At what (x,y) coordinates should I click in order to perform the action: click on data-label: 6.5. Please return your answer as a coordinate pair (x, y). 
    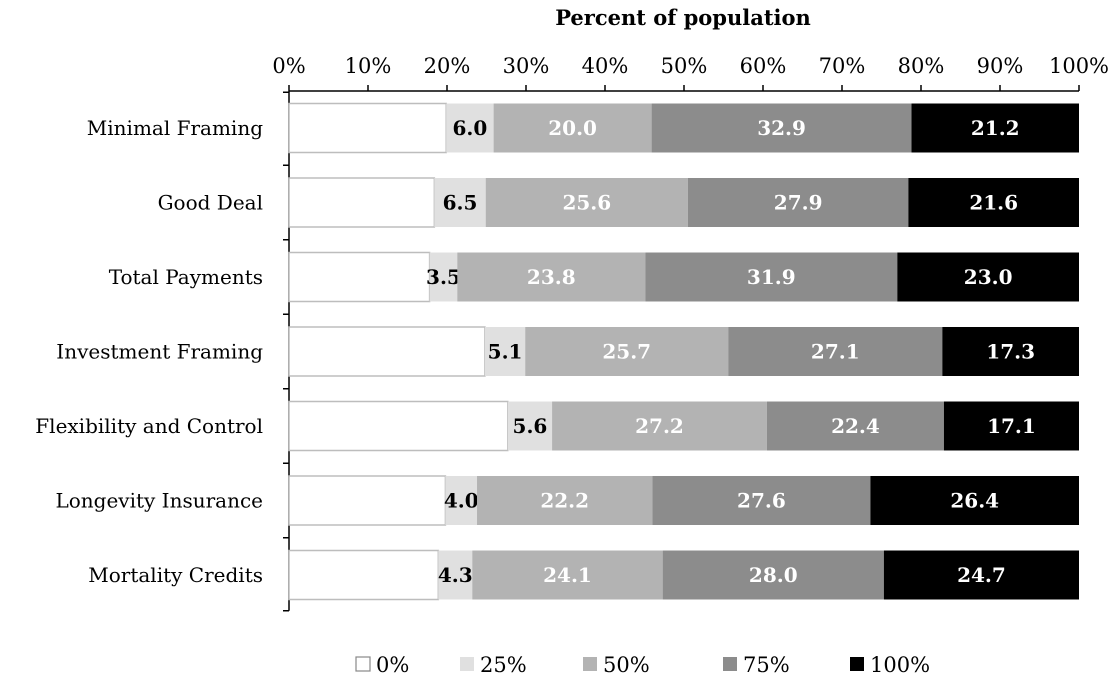
    Looking at the image, I should click on (460, 203).